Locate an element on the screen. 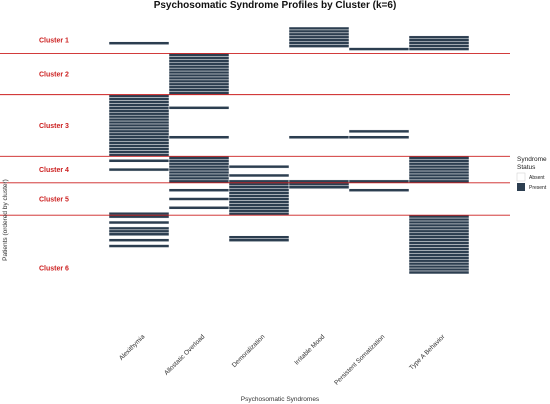 This screenshot has width=550, height=404. column-allostatic-overload is located at coordinates (199, 131).